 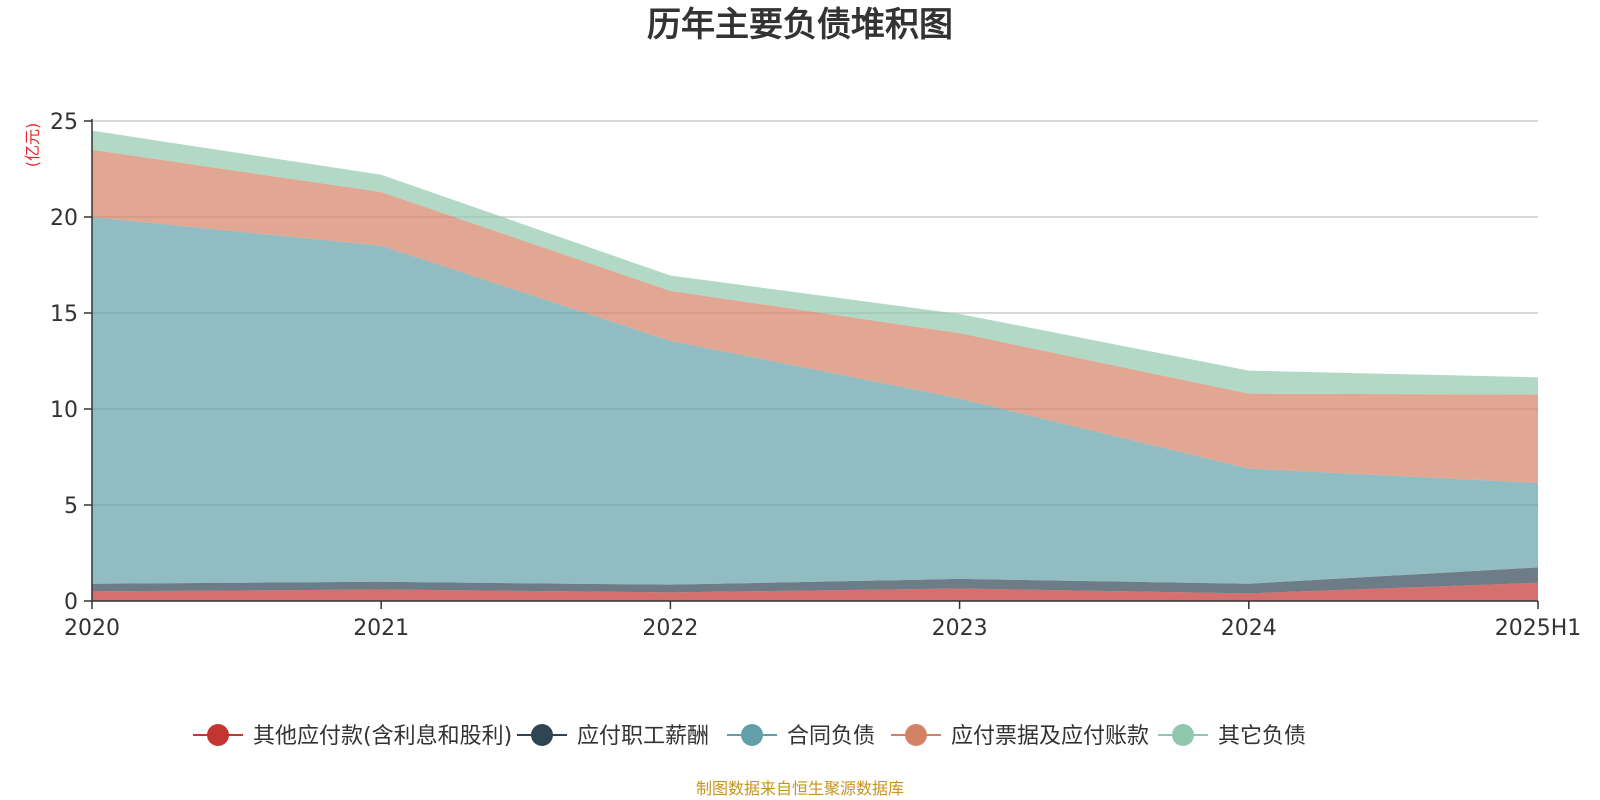 What do you see at coordinates (71, 602) in the screenshot?
I see `y-tick-label: 0` at bounding box center [71, 602].